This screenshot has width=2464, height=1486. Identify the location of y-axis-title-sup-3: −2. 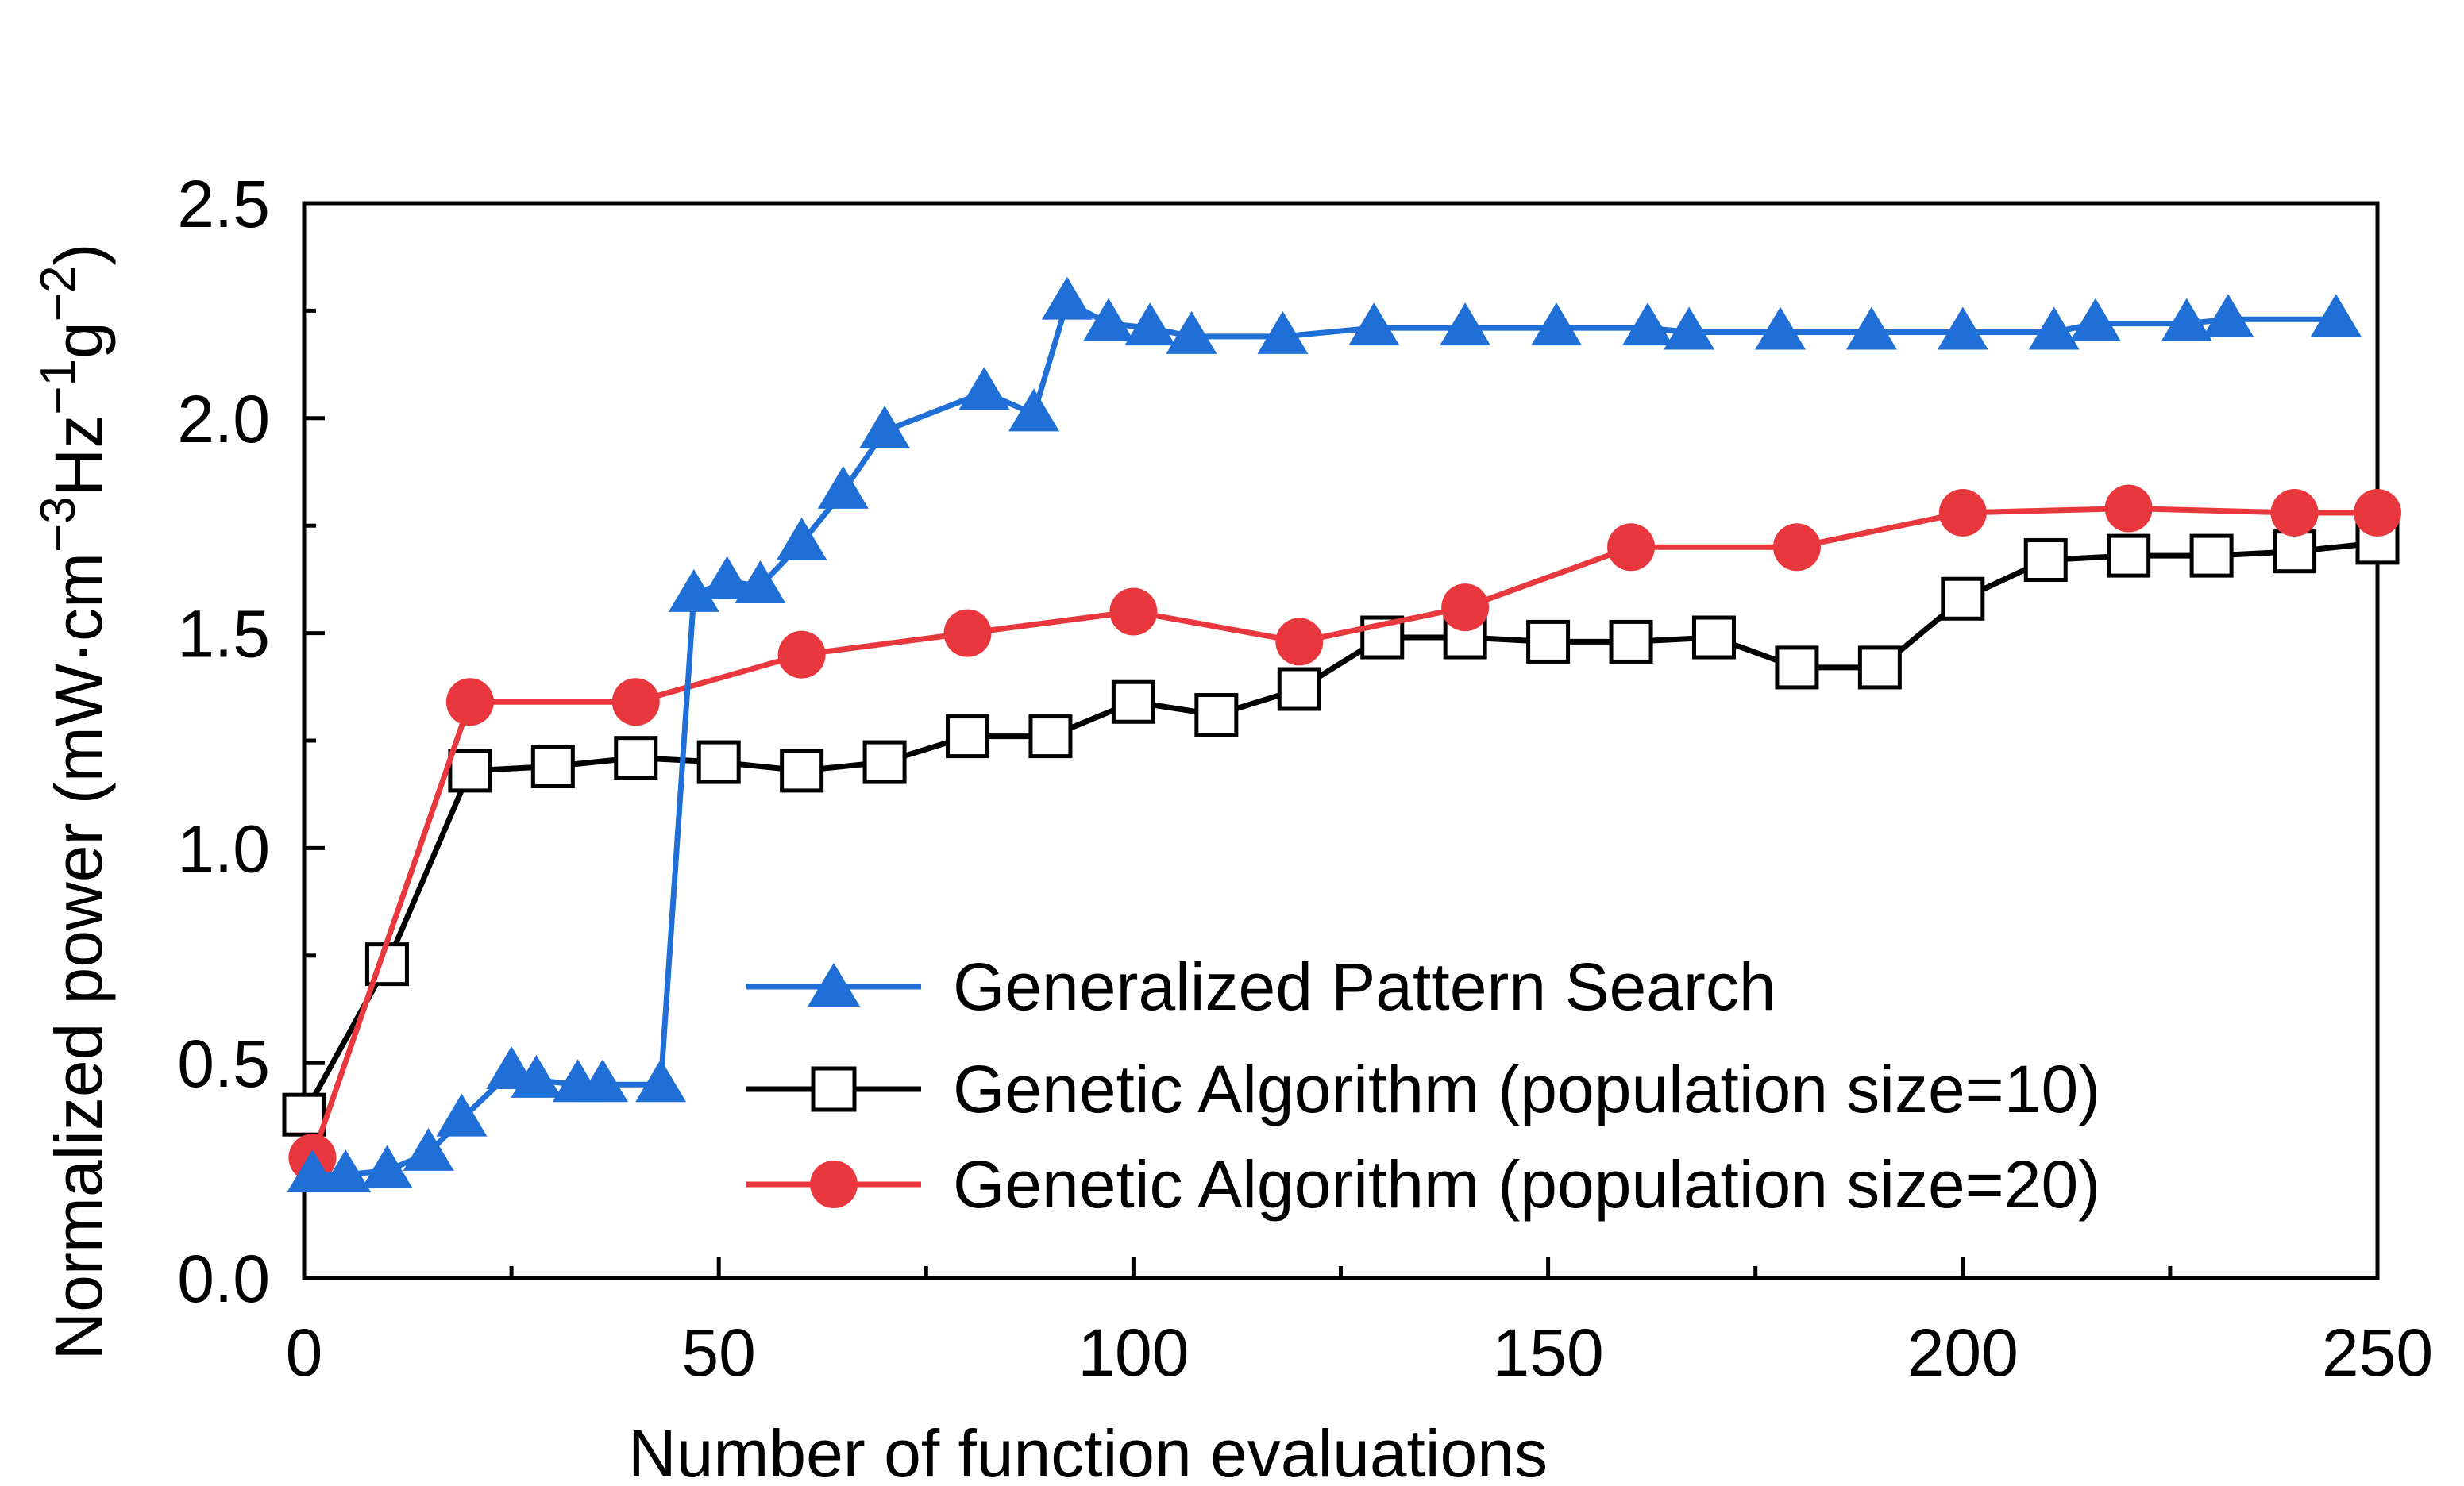
(58, 294).